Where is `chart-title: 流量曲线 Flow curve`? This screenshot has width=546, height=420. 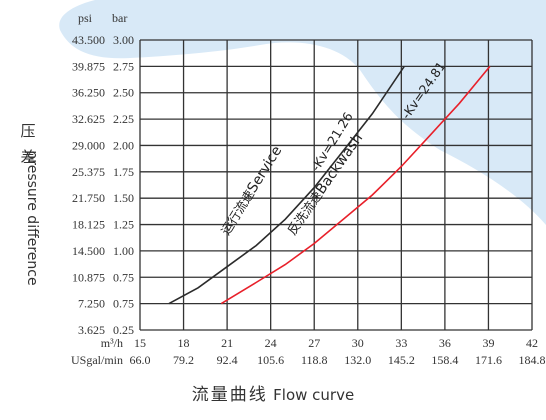
chart-title: 流量曲线 Flow curve is located at coordinates (273, 392).